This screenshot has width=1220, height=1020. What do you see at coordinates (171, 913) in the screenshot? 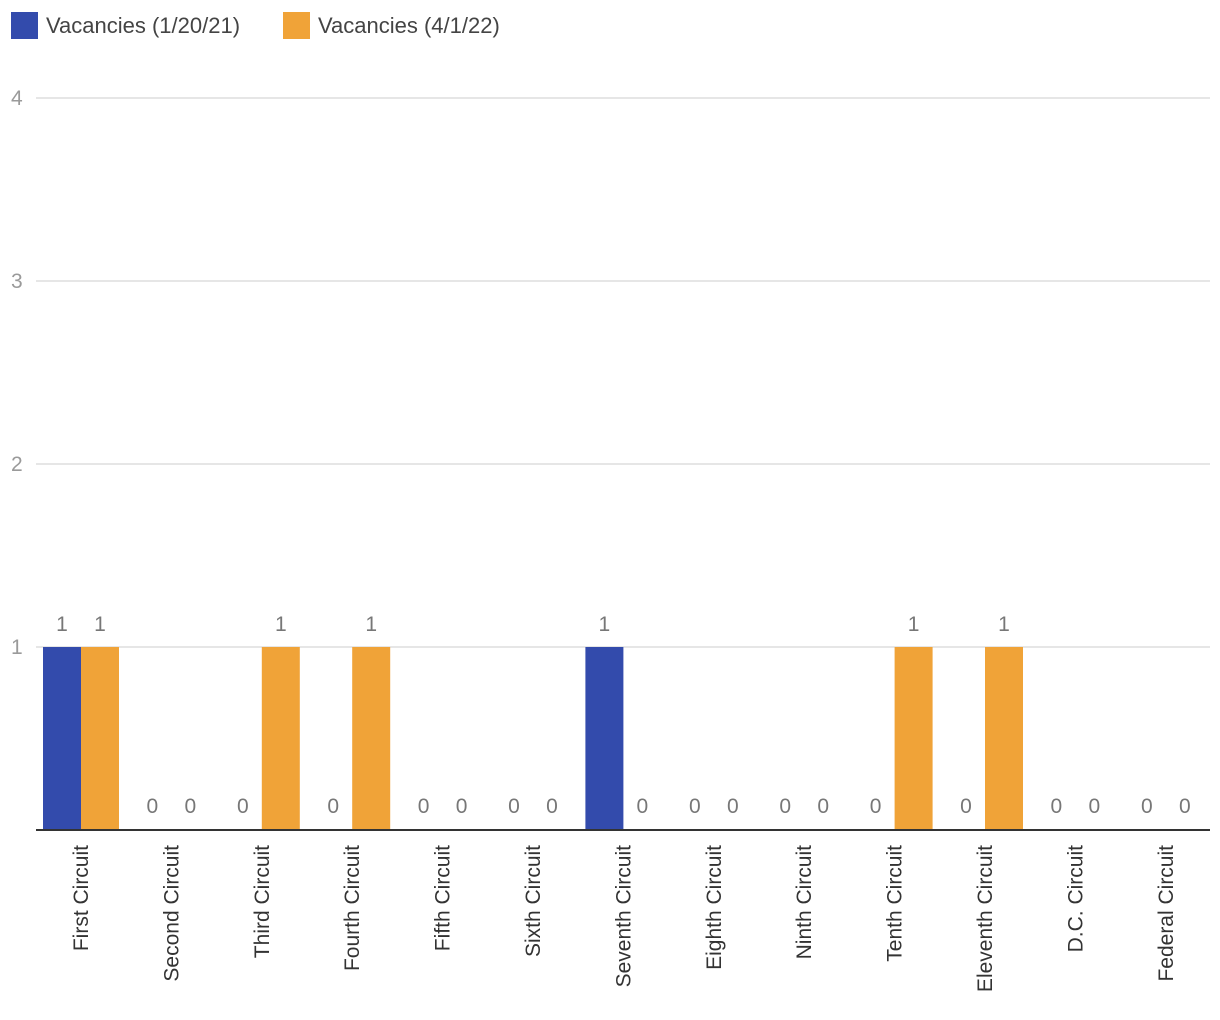
I see `x-tick-label: Second Circuit` at bounding box center [171, 913].